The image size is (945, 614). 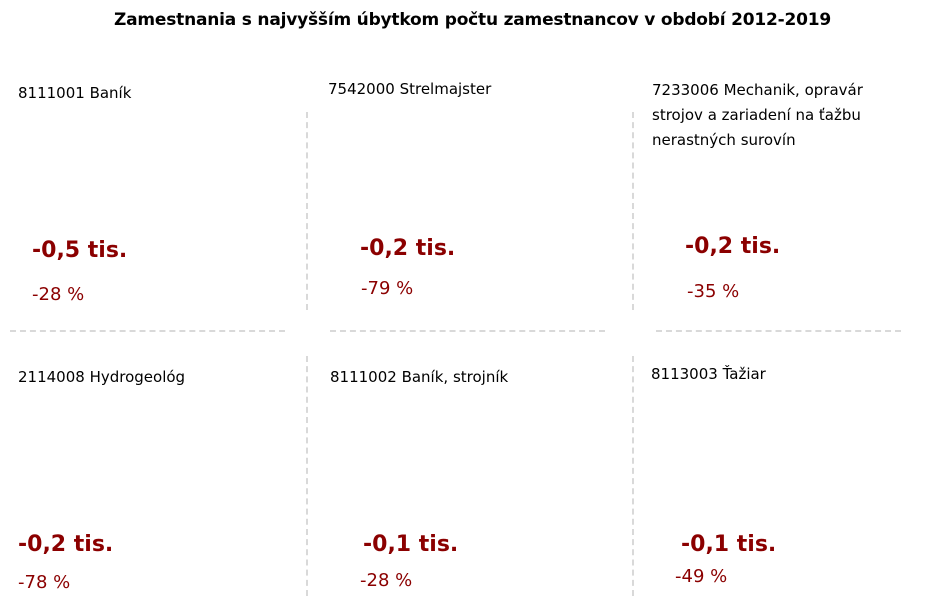 What do you see at coordinates (102, 377) in the screenshot?
I see `occupation-label: 2114008 Hydrogeológ` at bounding box center [102, 377].